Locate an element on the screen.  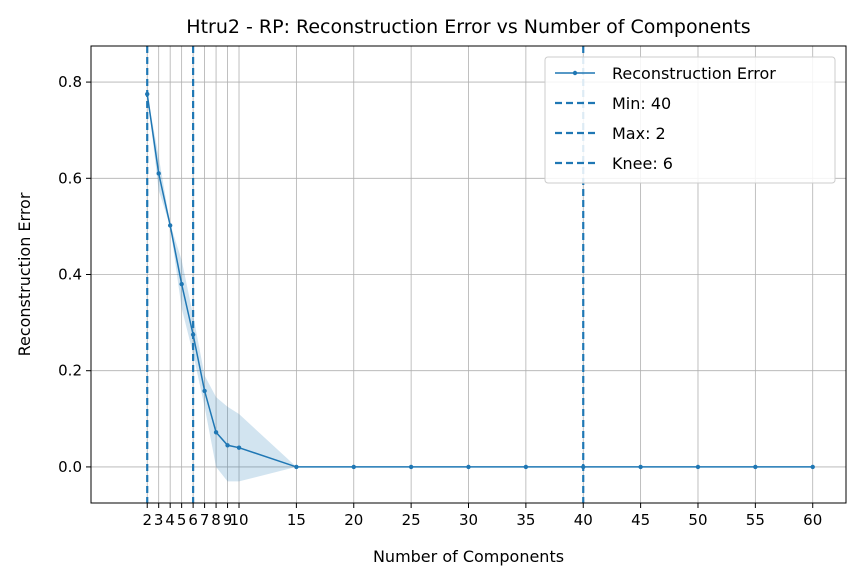
x-tick-label: 2 is located at coordinates (147, 520).